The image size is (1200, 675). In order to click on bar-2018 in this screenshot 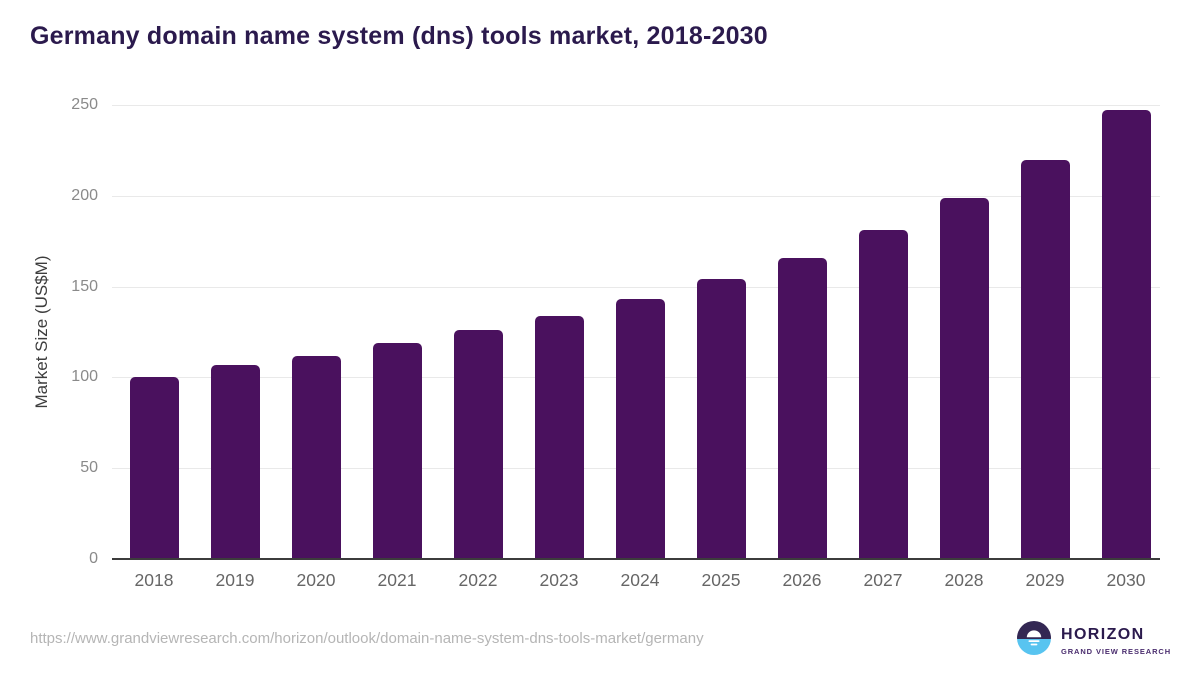, I will do `click(154, 468)`.